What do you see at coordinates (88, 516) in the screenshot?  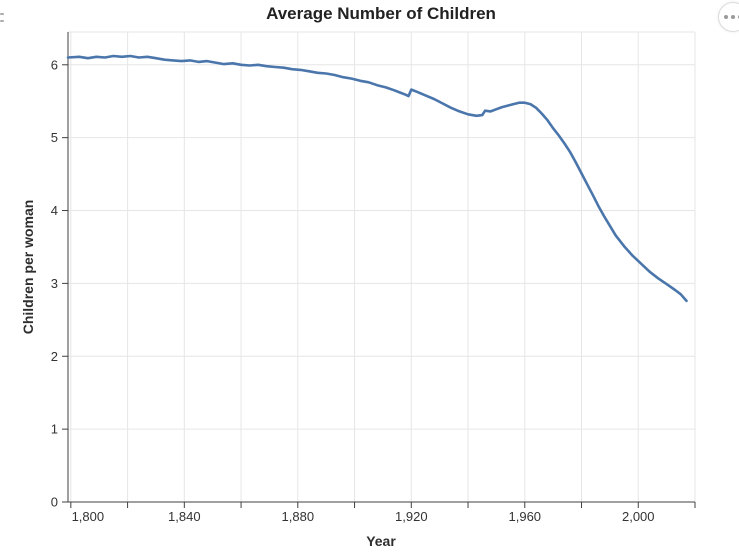 I see `x-tick-label: 1,800` at bounding box center [88, 516].